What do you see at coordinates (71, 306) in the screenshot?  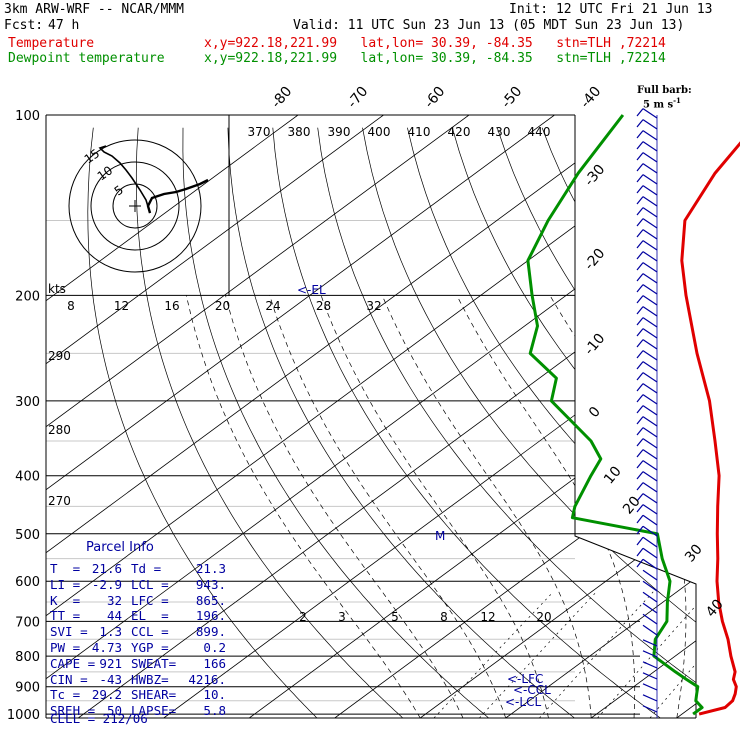 I see `speed-tick-label: 8` at bounding box center [71, 306].